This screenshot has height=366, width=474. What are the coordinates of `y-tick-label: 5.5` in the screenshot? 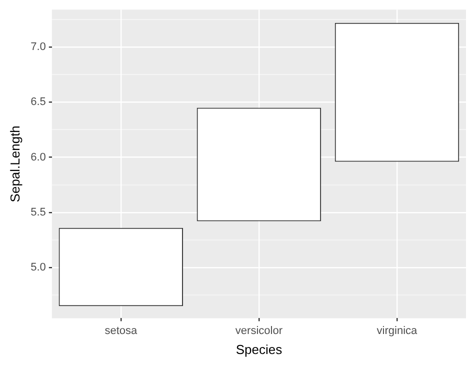 It's located at (38, 212).